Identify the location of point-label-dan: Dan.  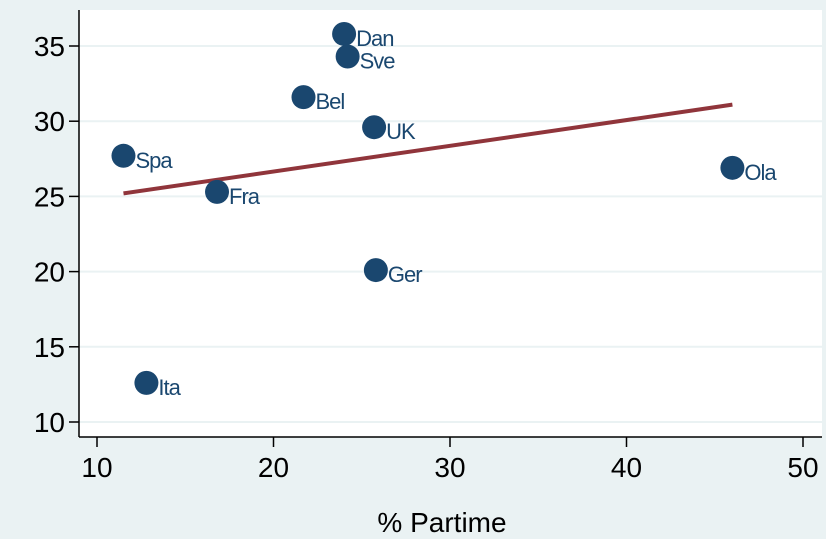
(374, 38).